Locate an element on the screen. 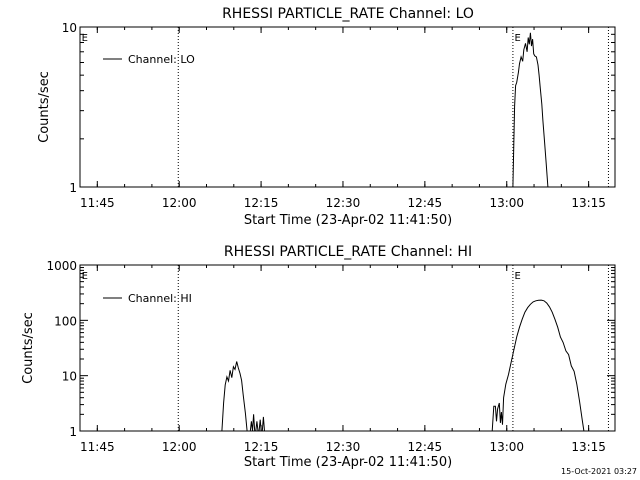 This screenshot has width=640, height=480. lo-x-axis-label: Start Time (23-Apr-02 11:41:50) is located at coordinates (348, 220).